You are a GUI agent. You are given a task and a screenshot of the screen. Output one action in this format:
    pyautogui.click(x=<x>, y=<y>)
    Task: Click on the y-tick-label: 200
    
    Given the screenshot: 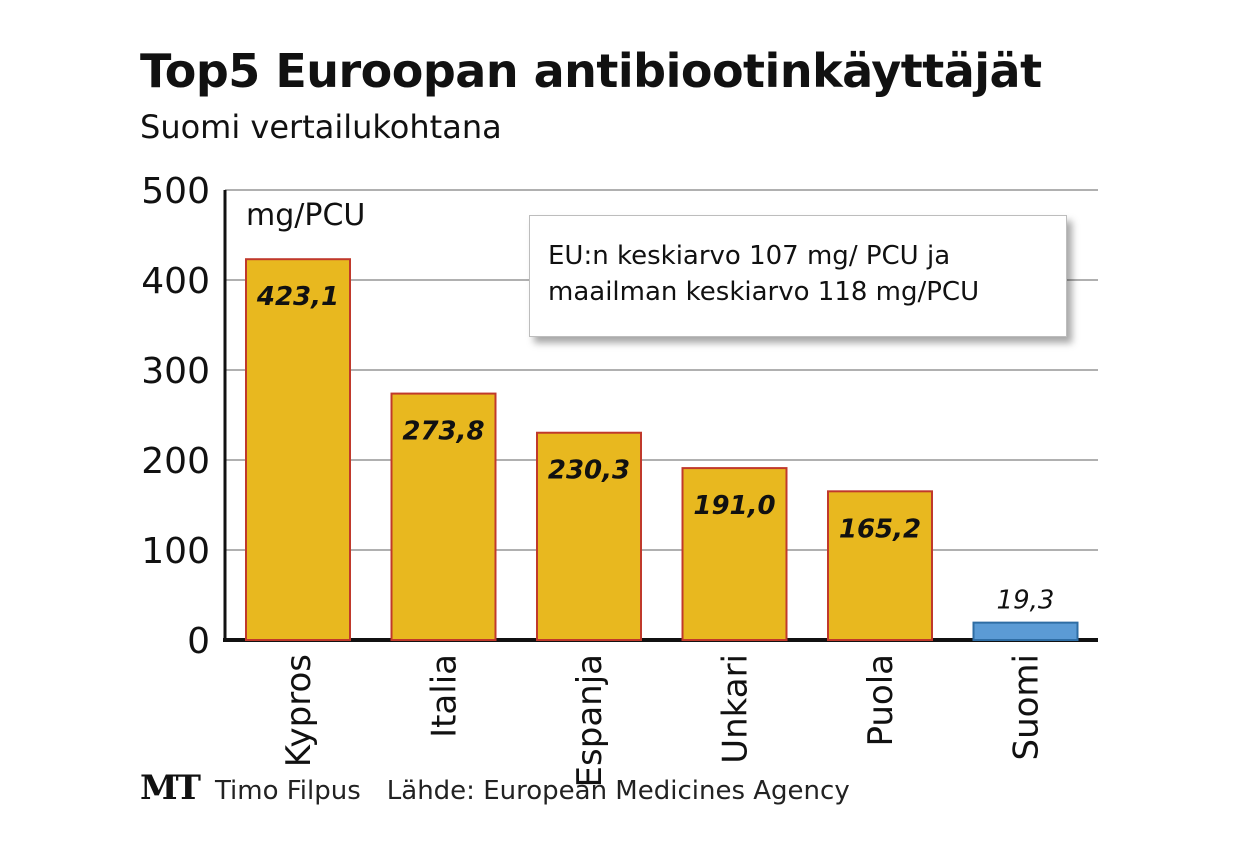 What is the action you would take?
    pyautogui.click(x=175, y=461)
    